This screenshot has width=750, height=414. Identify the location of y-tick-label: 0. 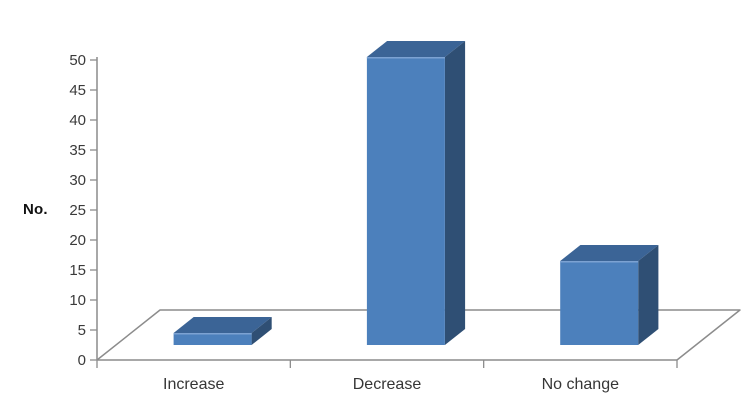
(82, 360).